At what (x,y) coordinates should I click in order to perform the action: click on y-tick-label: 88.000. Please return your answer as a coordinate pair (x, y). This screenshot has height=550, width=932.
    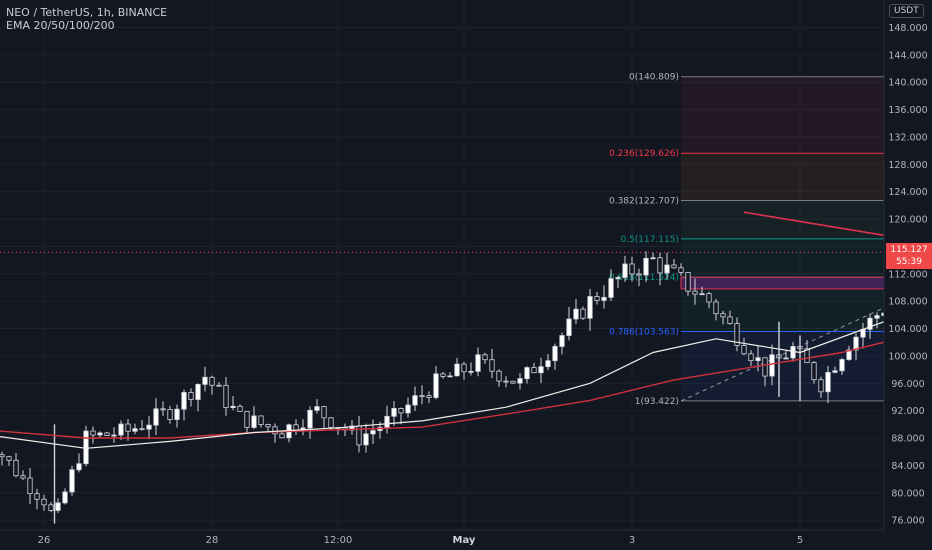
    Looking at the image, I should click on (907, 439).